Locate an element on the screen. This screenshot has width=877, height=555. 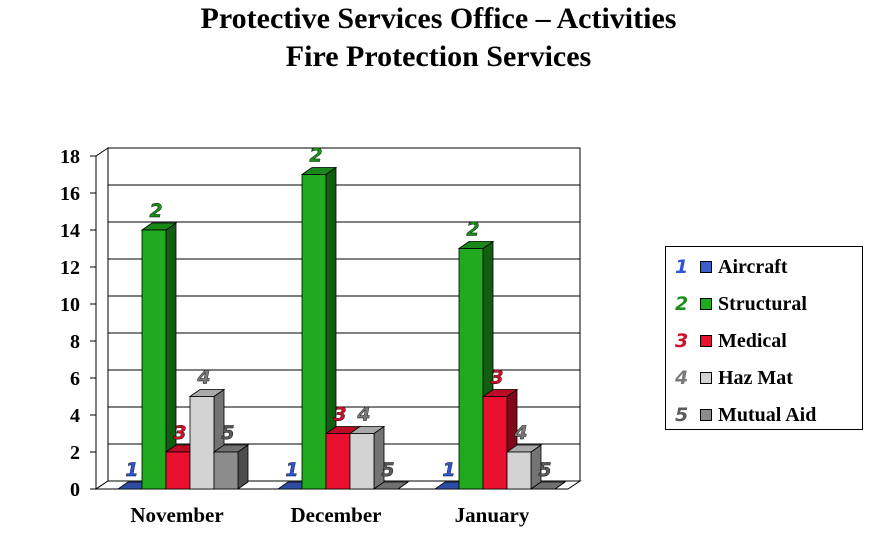
bar-november-mutual-aid-side is located at coordinates (243, 467).